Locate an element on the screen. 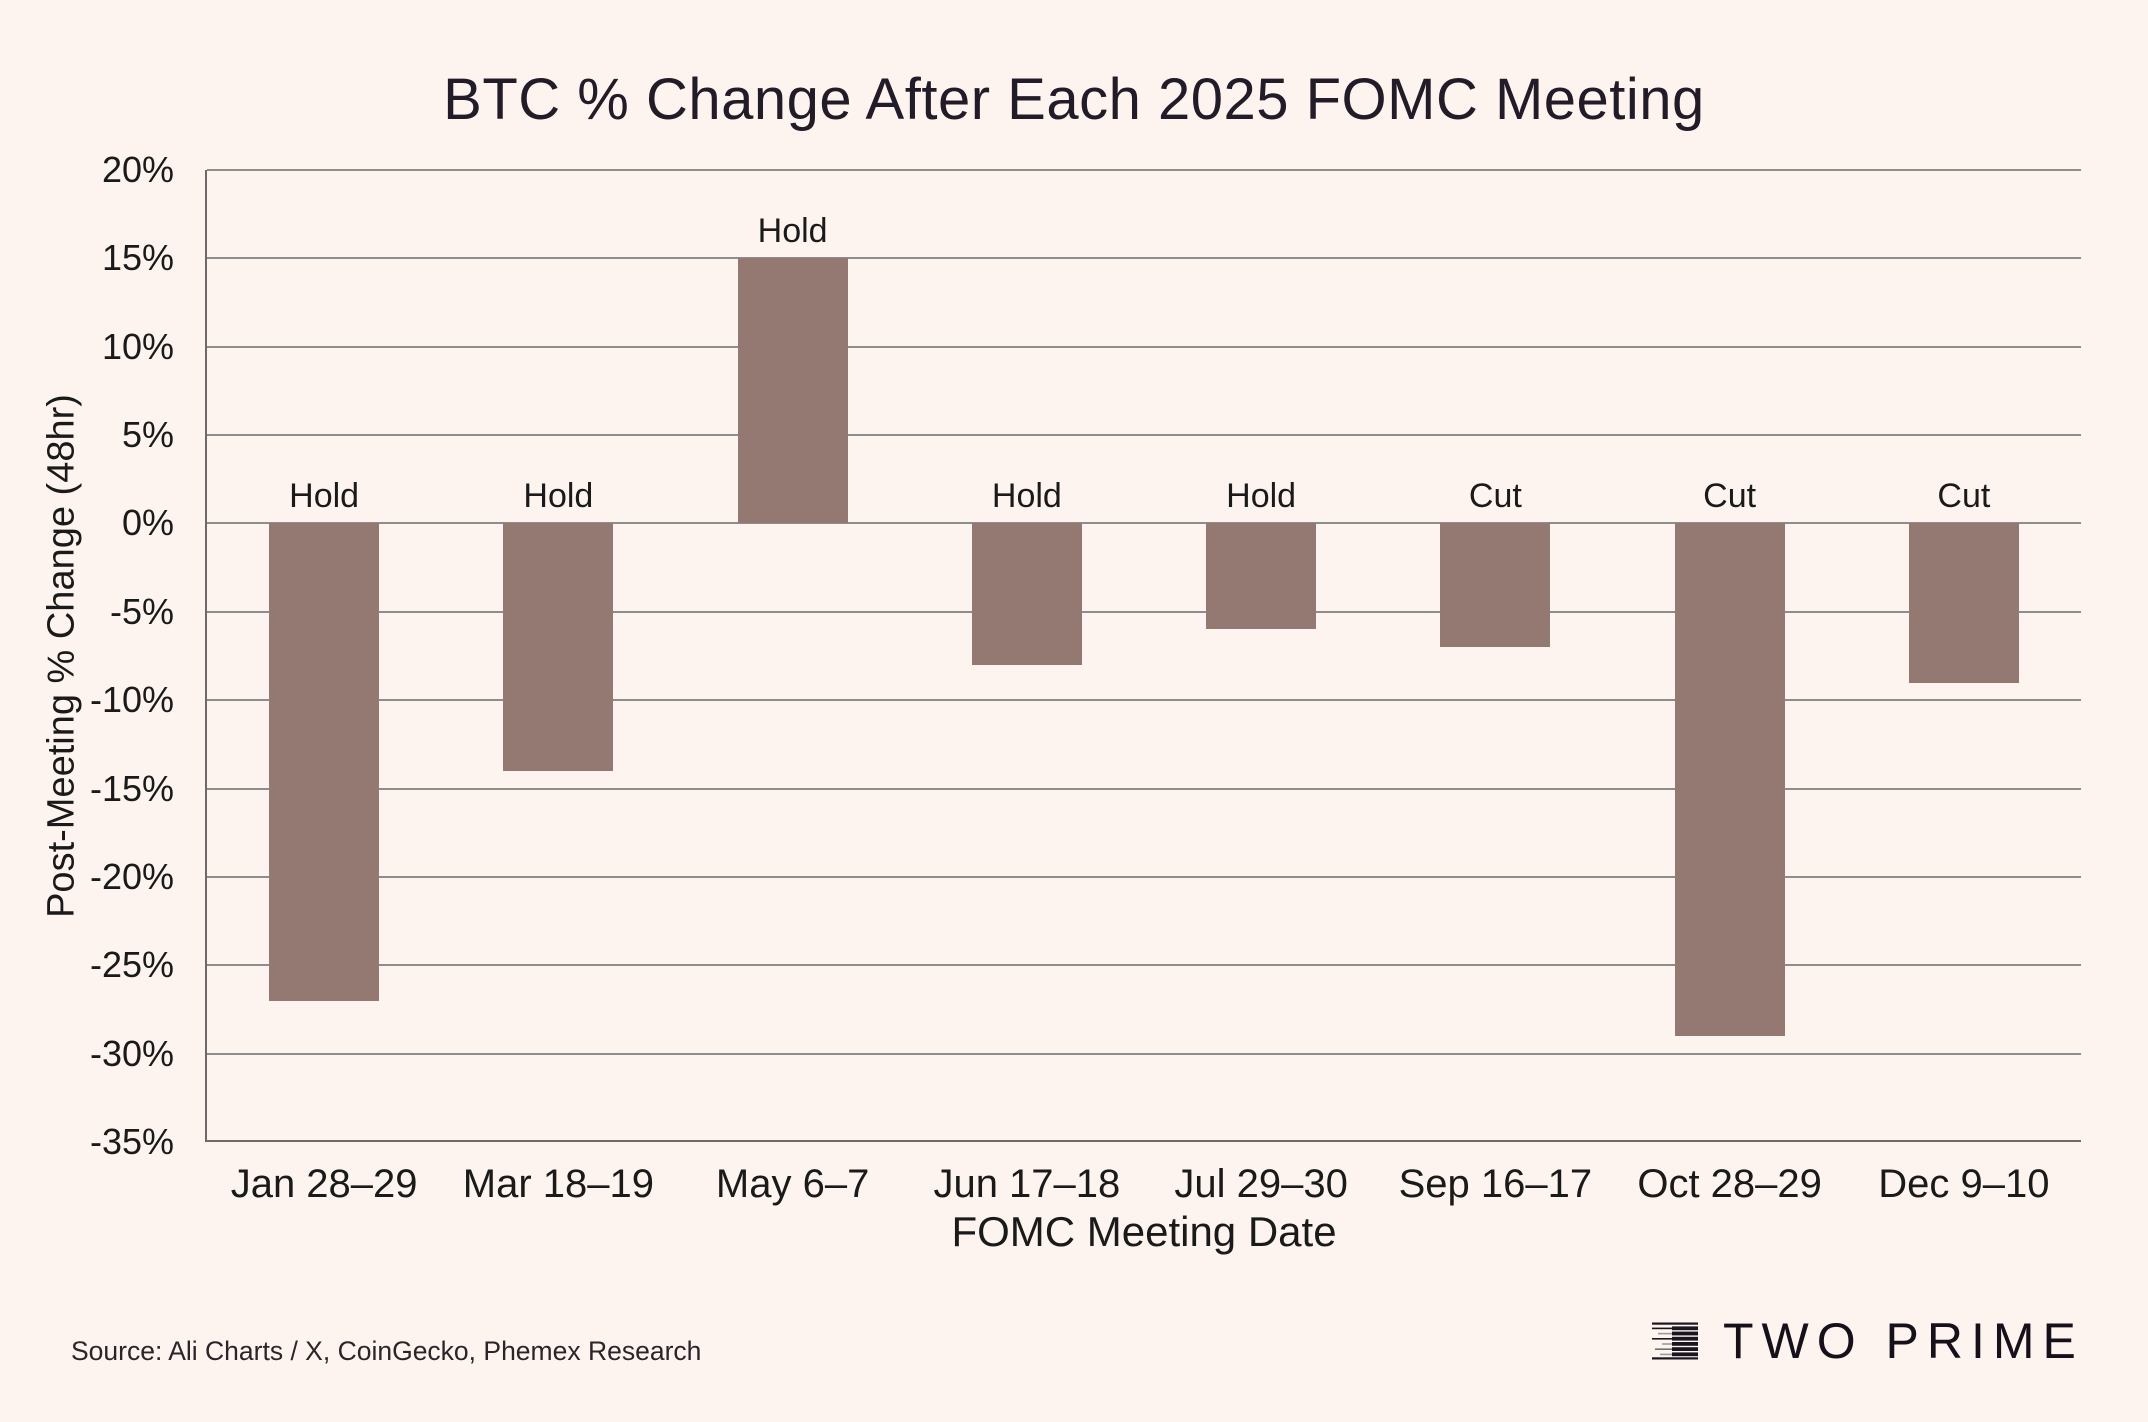 The height and width of the screenshot is (1422, 2148). bar-Jul 29–30 is located at coordinates (1261, 576).